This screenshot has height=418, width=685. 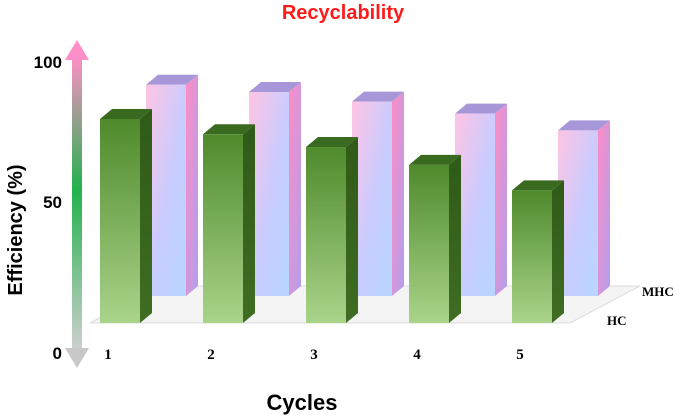 I want to click on bar-hc-5-top, so click(x=538, y=185).